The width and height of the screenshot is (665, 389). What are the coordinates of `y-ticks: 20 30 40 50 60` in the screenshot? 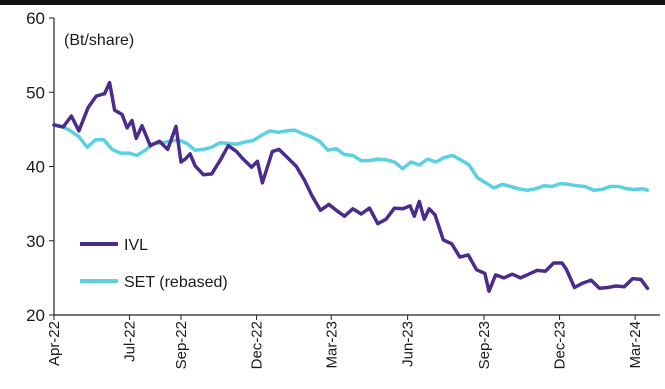 It's located at (40, 167).